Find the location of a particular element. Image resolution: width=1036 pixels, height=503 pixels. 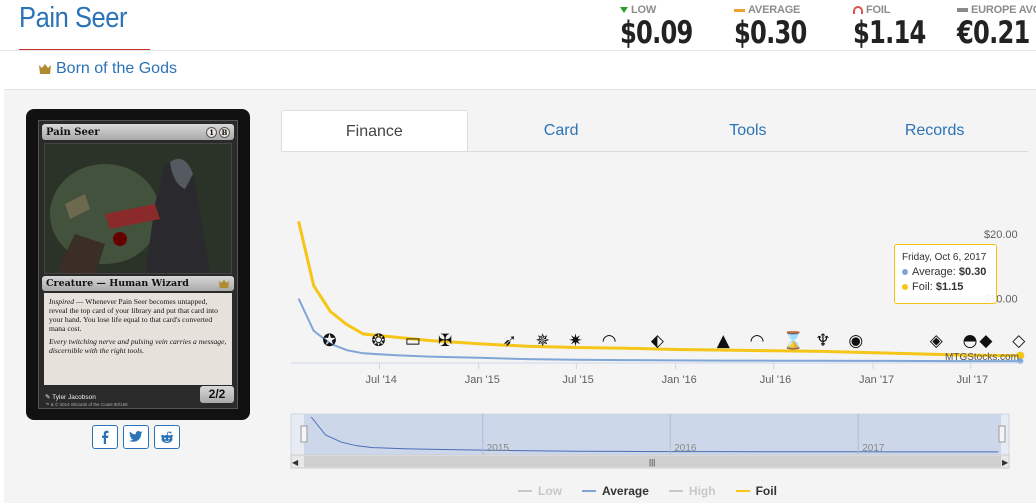

card-type-bar: Creature — Human Wizard is located at coordinates (138, 283).